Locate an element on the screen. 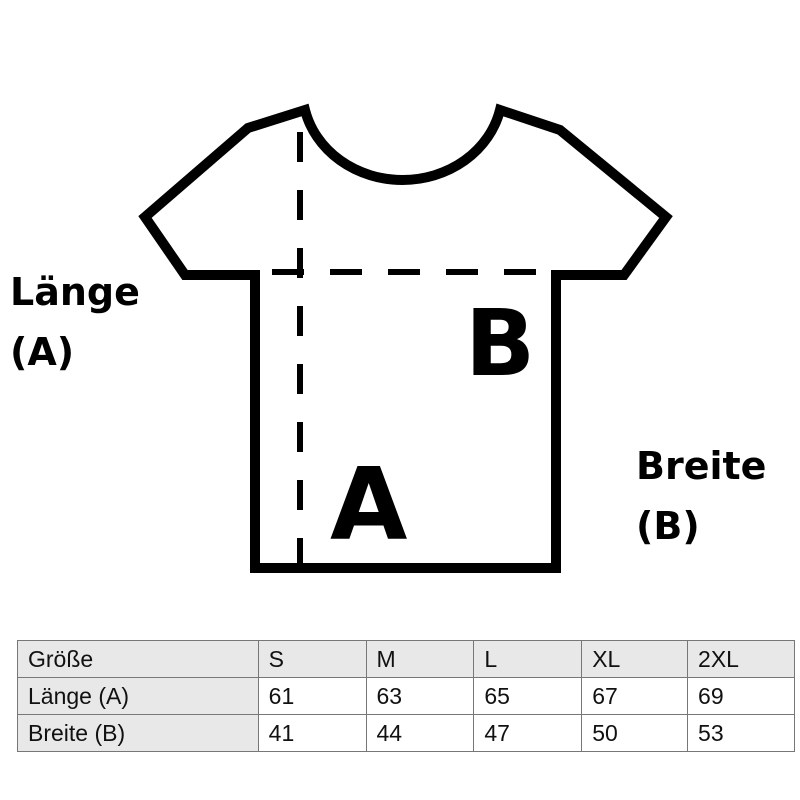 Image resolution: width=800 pixels, height=800 pixels. header-cell: 2XL is located at coordinates (741, 659).